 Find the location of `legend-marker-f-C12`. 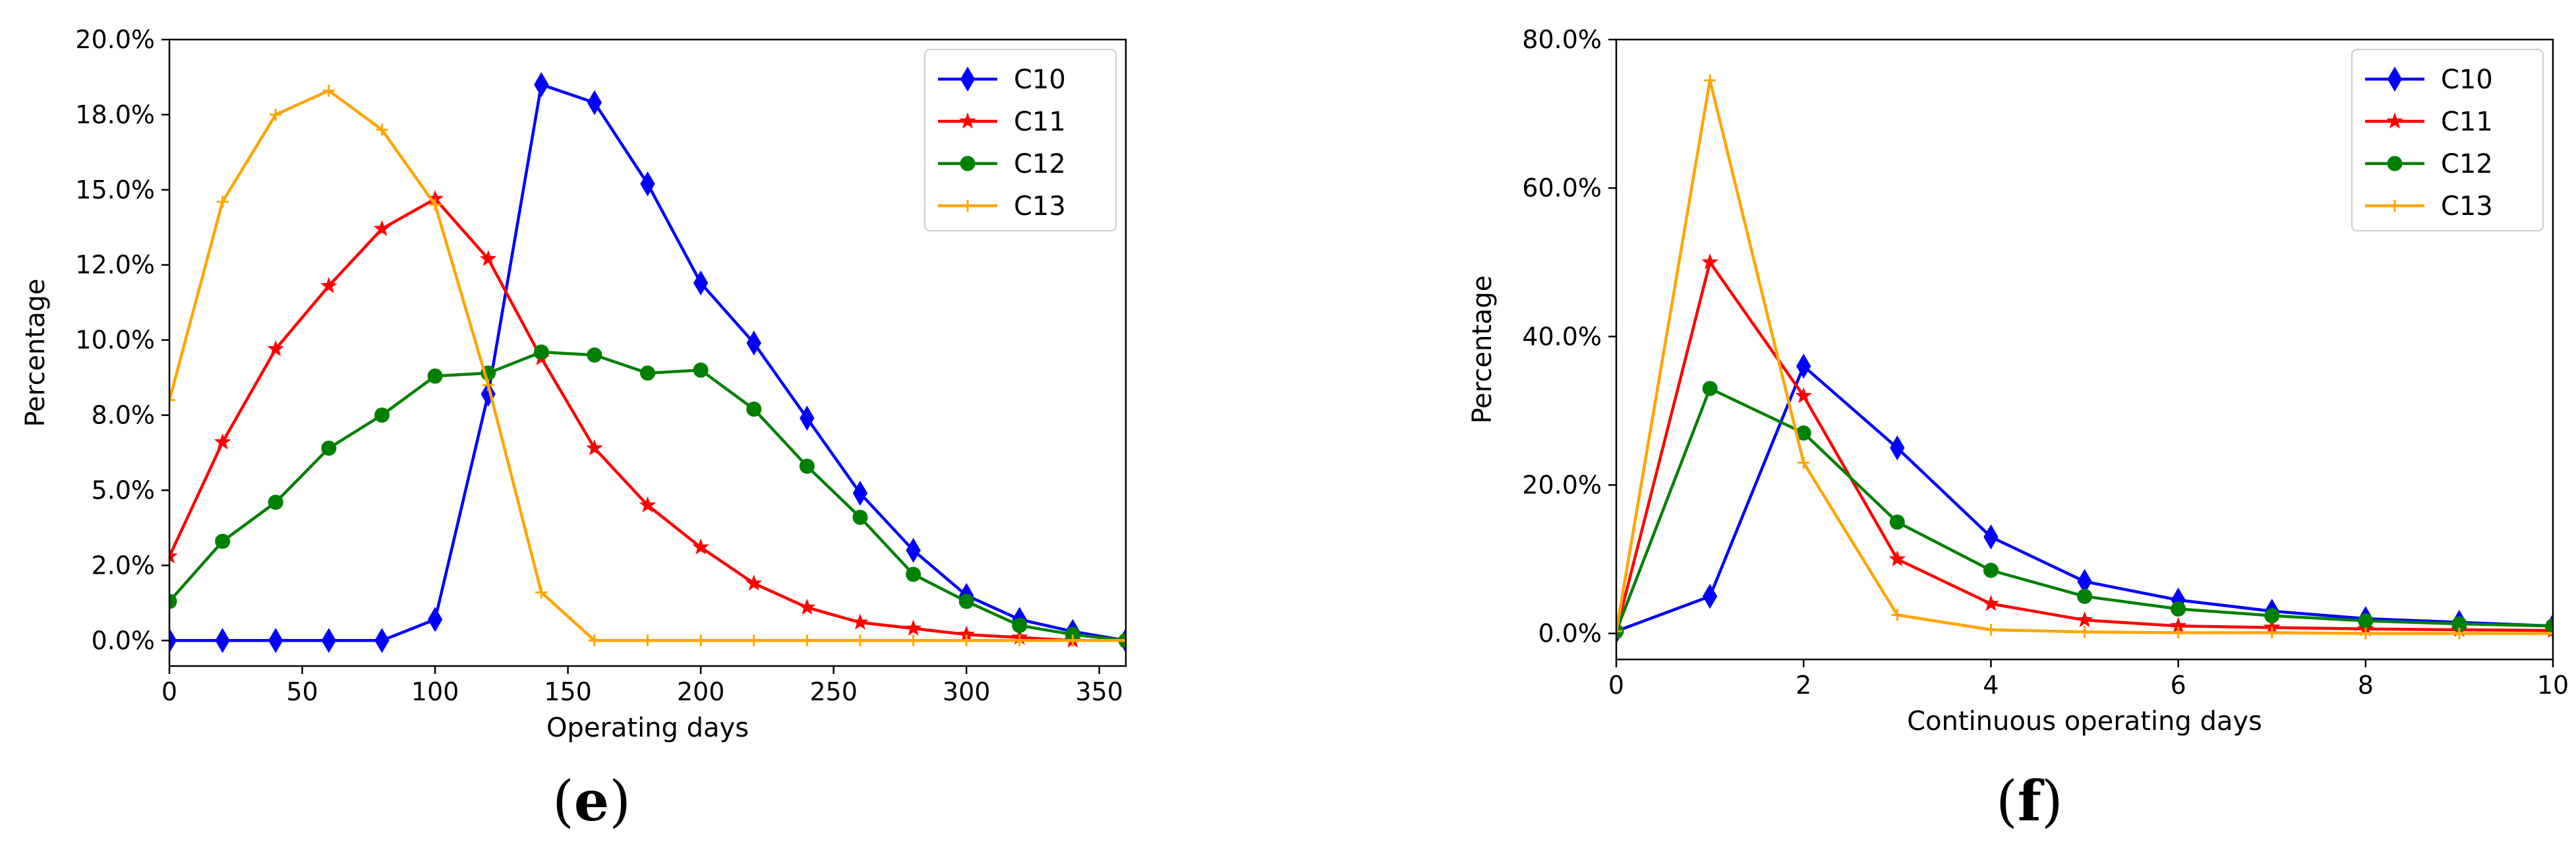

legend-marker-f-C12 is located at coordinates (2395, 163).